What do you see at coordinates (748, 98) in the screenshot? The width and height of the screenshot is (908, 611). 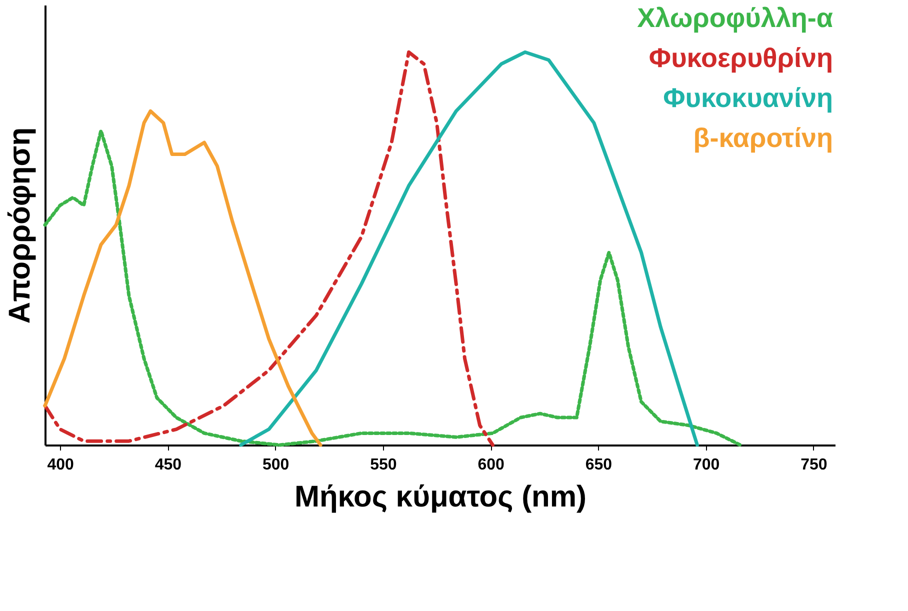 I see `text: Φυκοκυανίνη` at bounding box center [748, 98].